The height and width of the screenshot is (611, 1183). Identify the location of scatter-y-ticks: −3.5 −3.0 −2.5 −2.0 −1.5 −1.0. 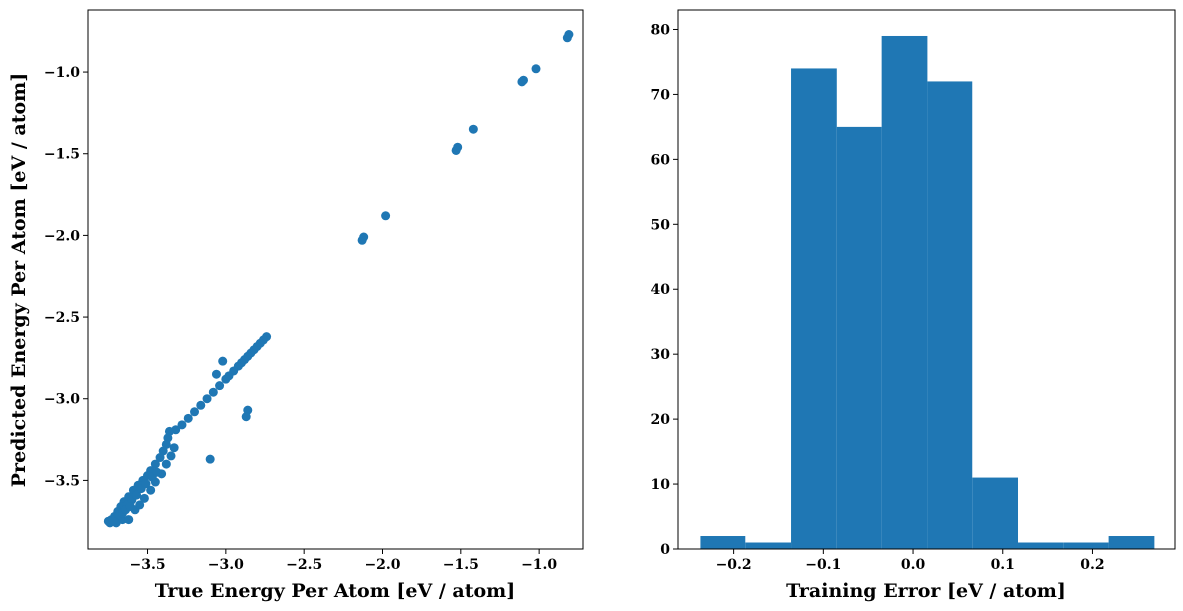
(66, 277).